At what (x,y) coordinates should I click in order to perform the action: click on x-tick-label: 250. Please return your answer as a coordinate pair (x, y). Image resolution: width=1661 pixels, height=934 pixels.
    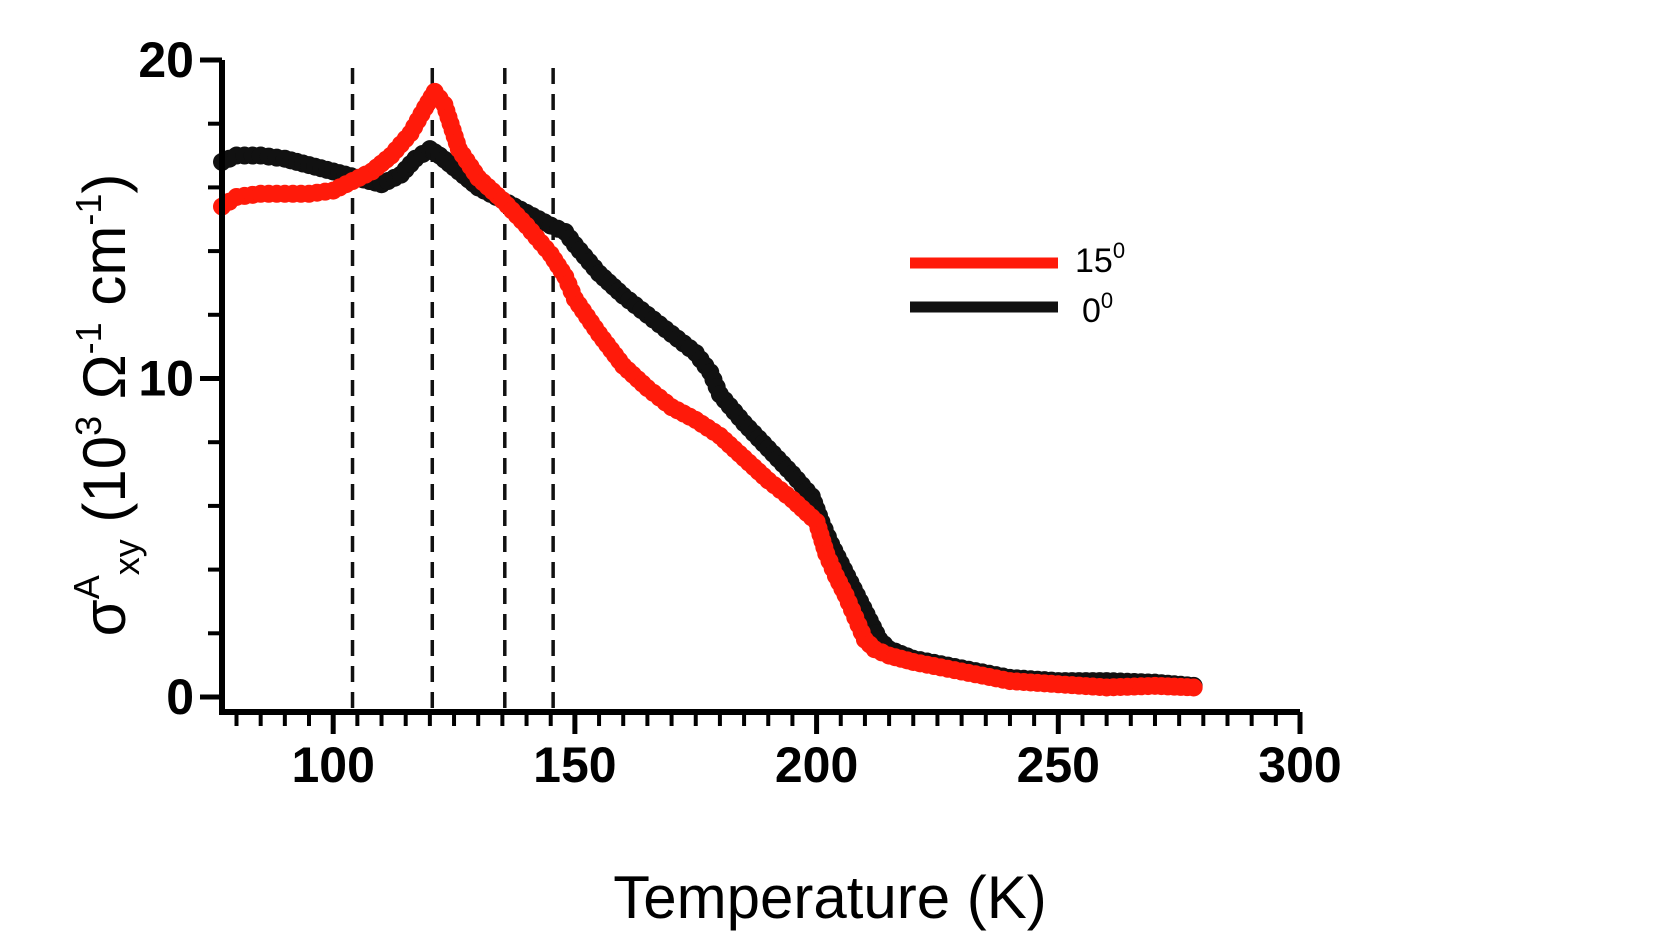
    Looking at the image, I should click on (1058, 765).